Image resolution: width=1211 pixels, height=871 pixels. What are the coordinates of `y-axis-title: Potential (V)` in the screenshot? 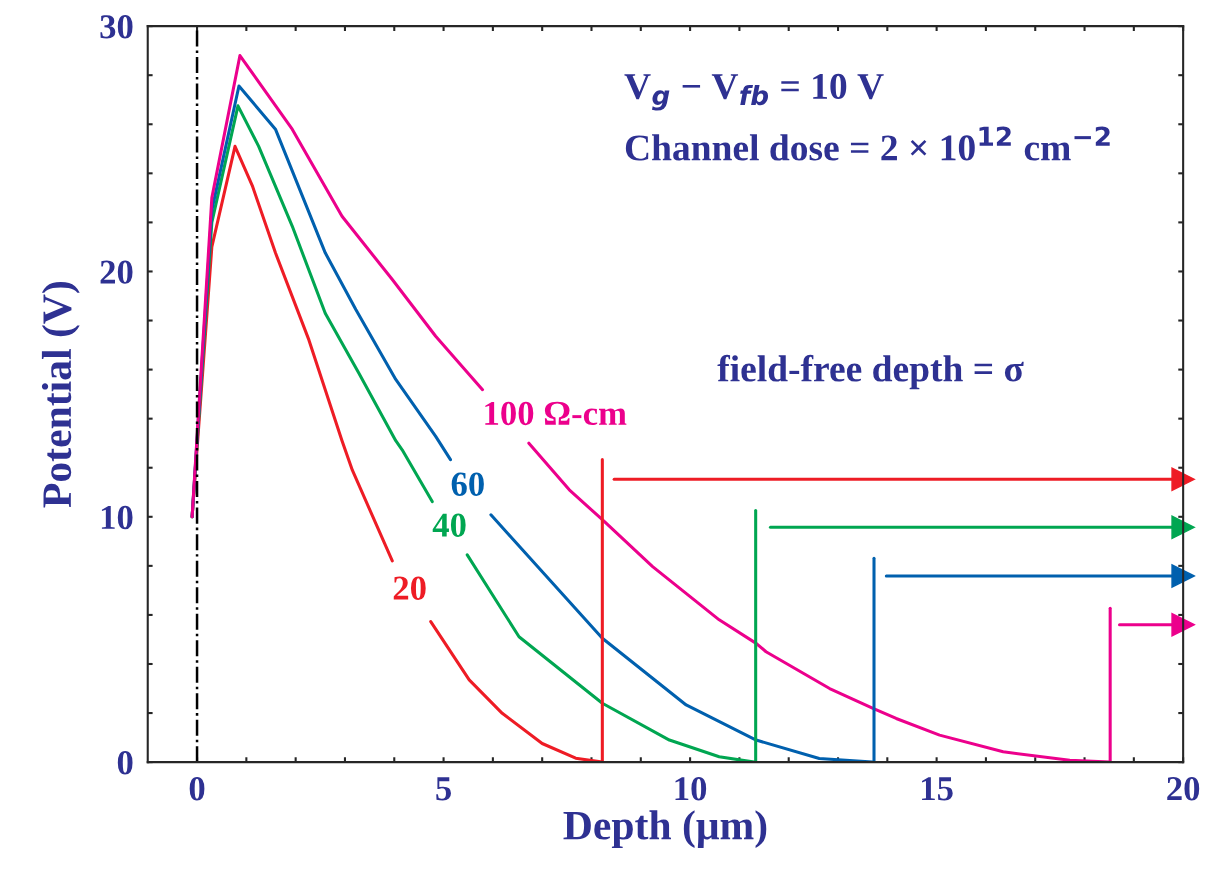 It's located at (60, 394).